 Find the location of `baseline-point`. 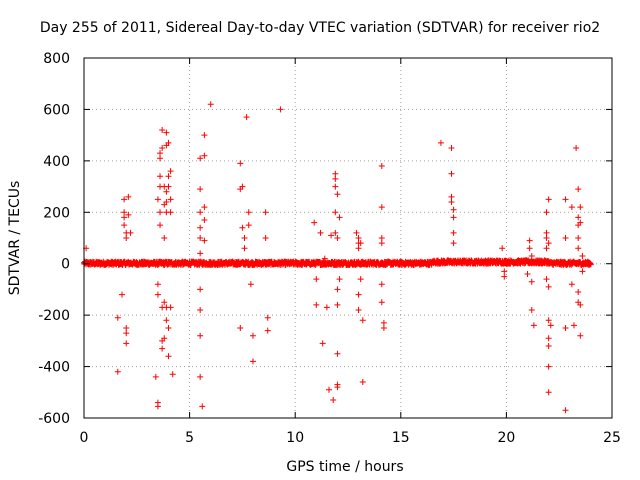

baseline-point is located at coordinates (590, 264).